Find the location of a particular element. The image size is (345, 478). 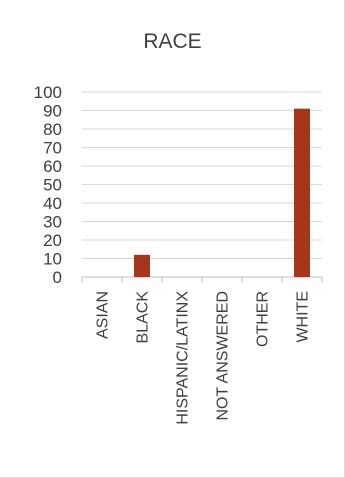

y-tick-label: 40 is located at coordinates (52, 203).